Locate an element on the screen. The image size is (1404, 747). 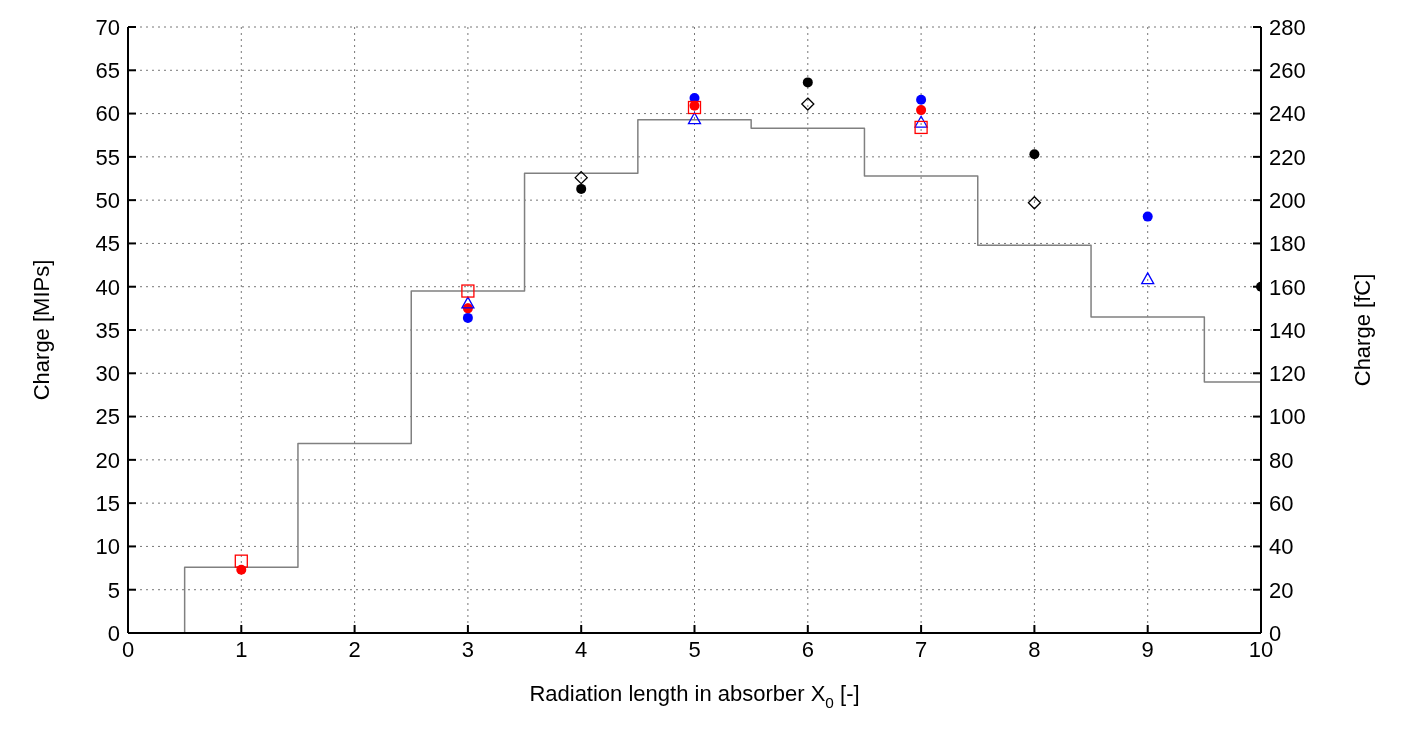
y-tick-label: 55 is located at coordinates (107, 157).